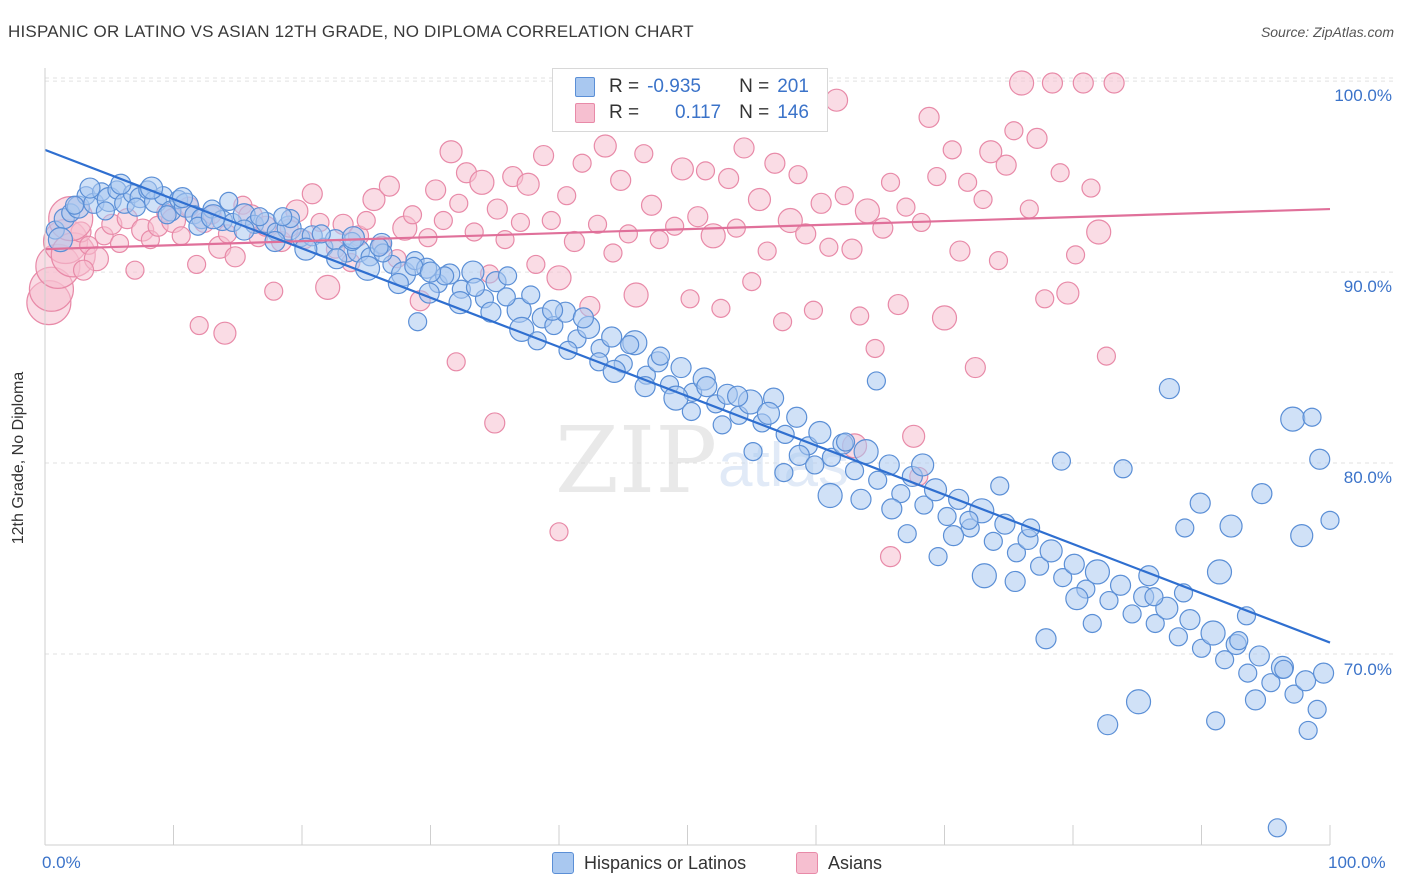 This screenshot has width=1406, height=892. I want to click on legend-label: Hispanics or Latinos, so click(665, 862).